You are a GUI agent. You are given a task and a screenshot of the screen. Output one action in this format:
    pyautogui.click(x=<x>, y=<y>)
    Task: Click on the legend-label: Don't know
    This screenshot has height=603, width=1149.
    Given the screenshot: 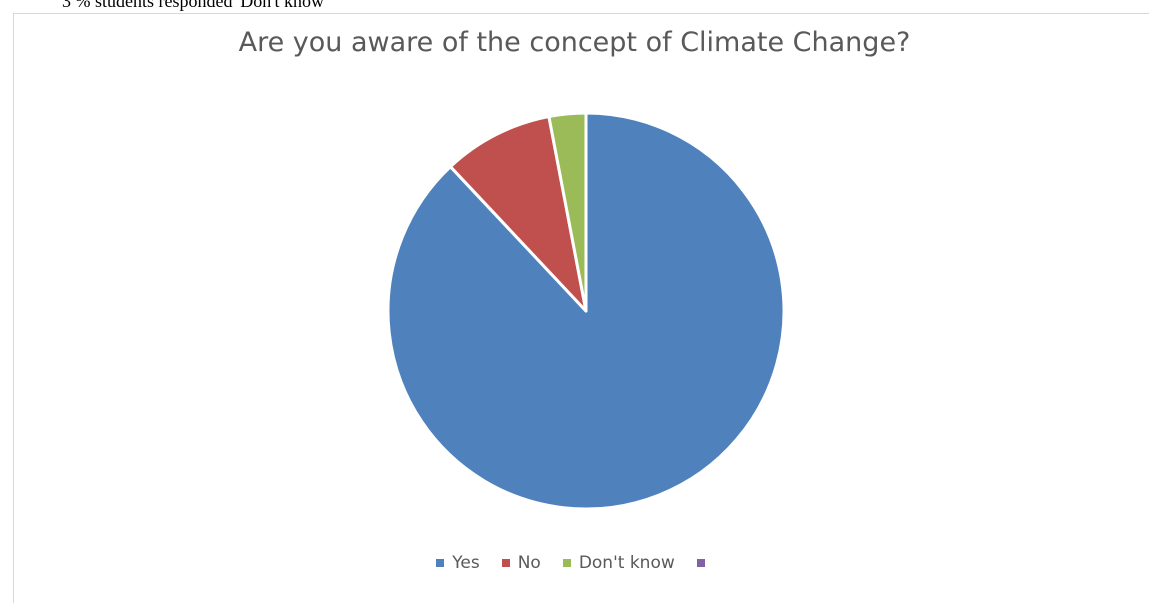 What is the action you would take?
    pyautogui.click(x=626, y=563)
    